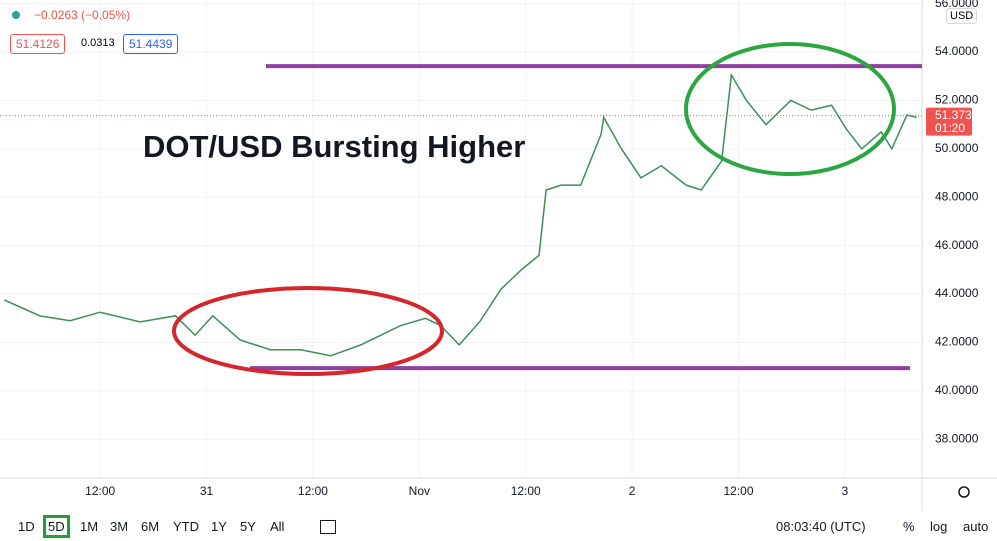  What do you see at coordinates (119, 526) in the screenshot?
I see `range-button: 3M` at bounding box center [119, 526].